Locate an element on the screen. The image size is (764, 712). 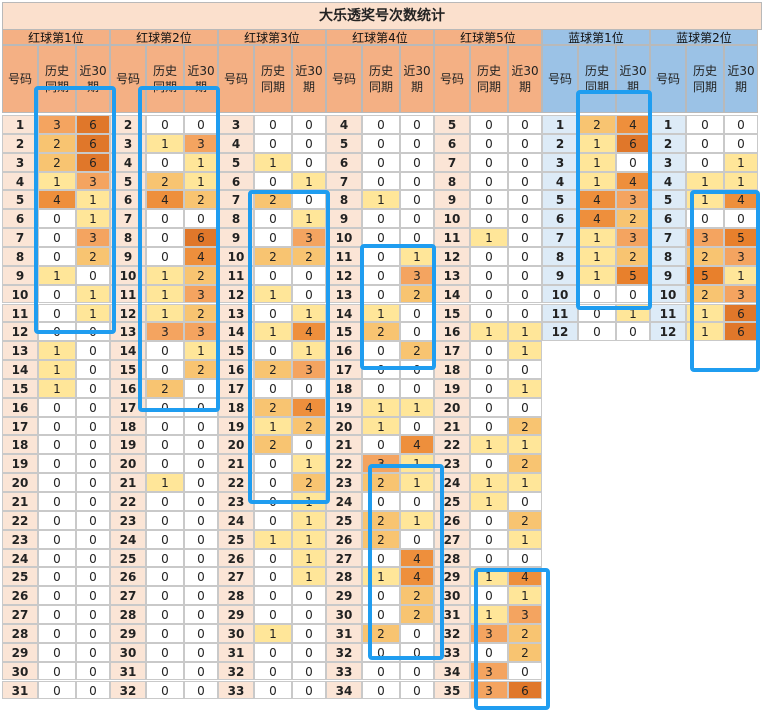
ball-number: 14 is located at coordinates (236, 332).